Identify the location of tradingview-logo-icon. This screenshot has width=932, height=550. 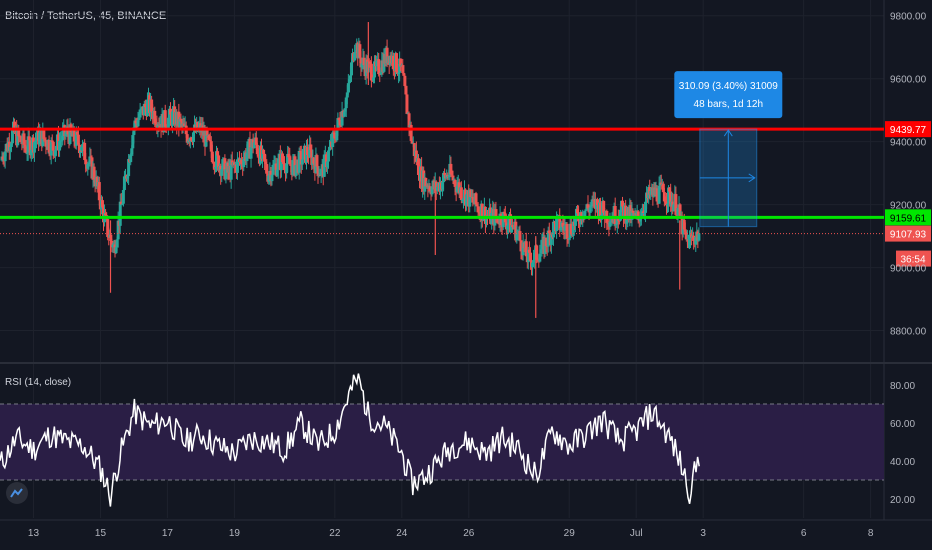
(17, 493).